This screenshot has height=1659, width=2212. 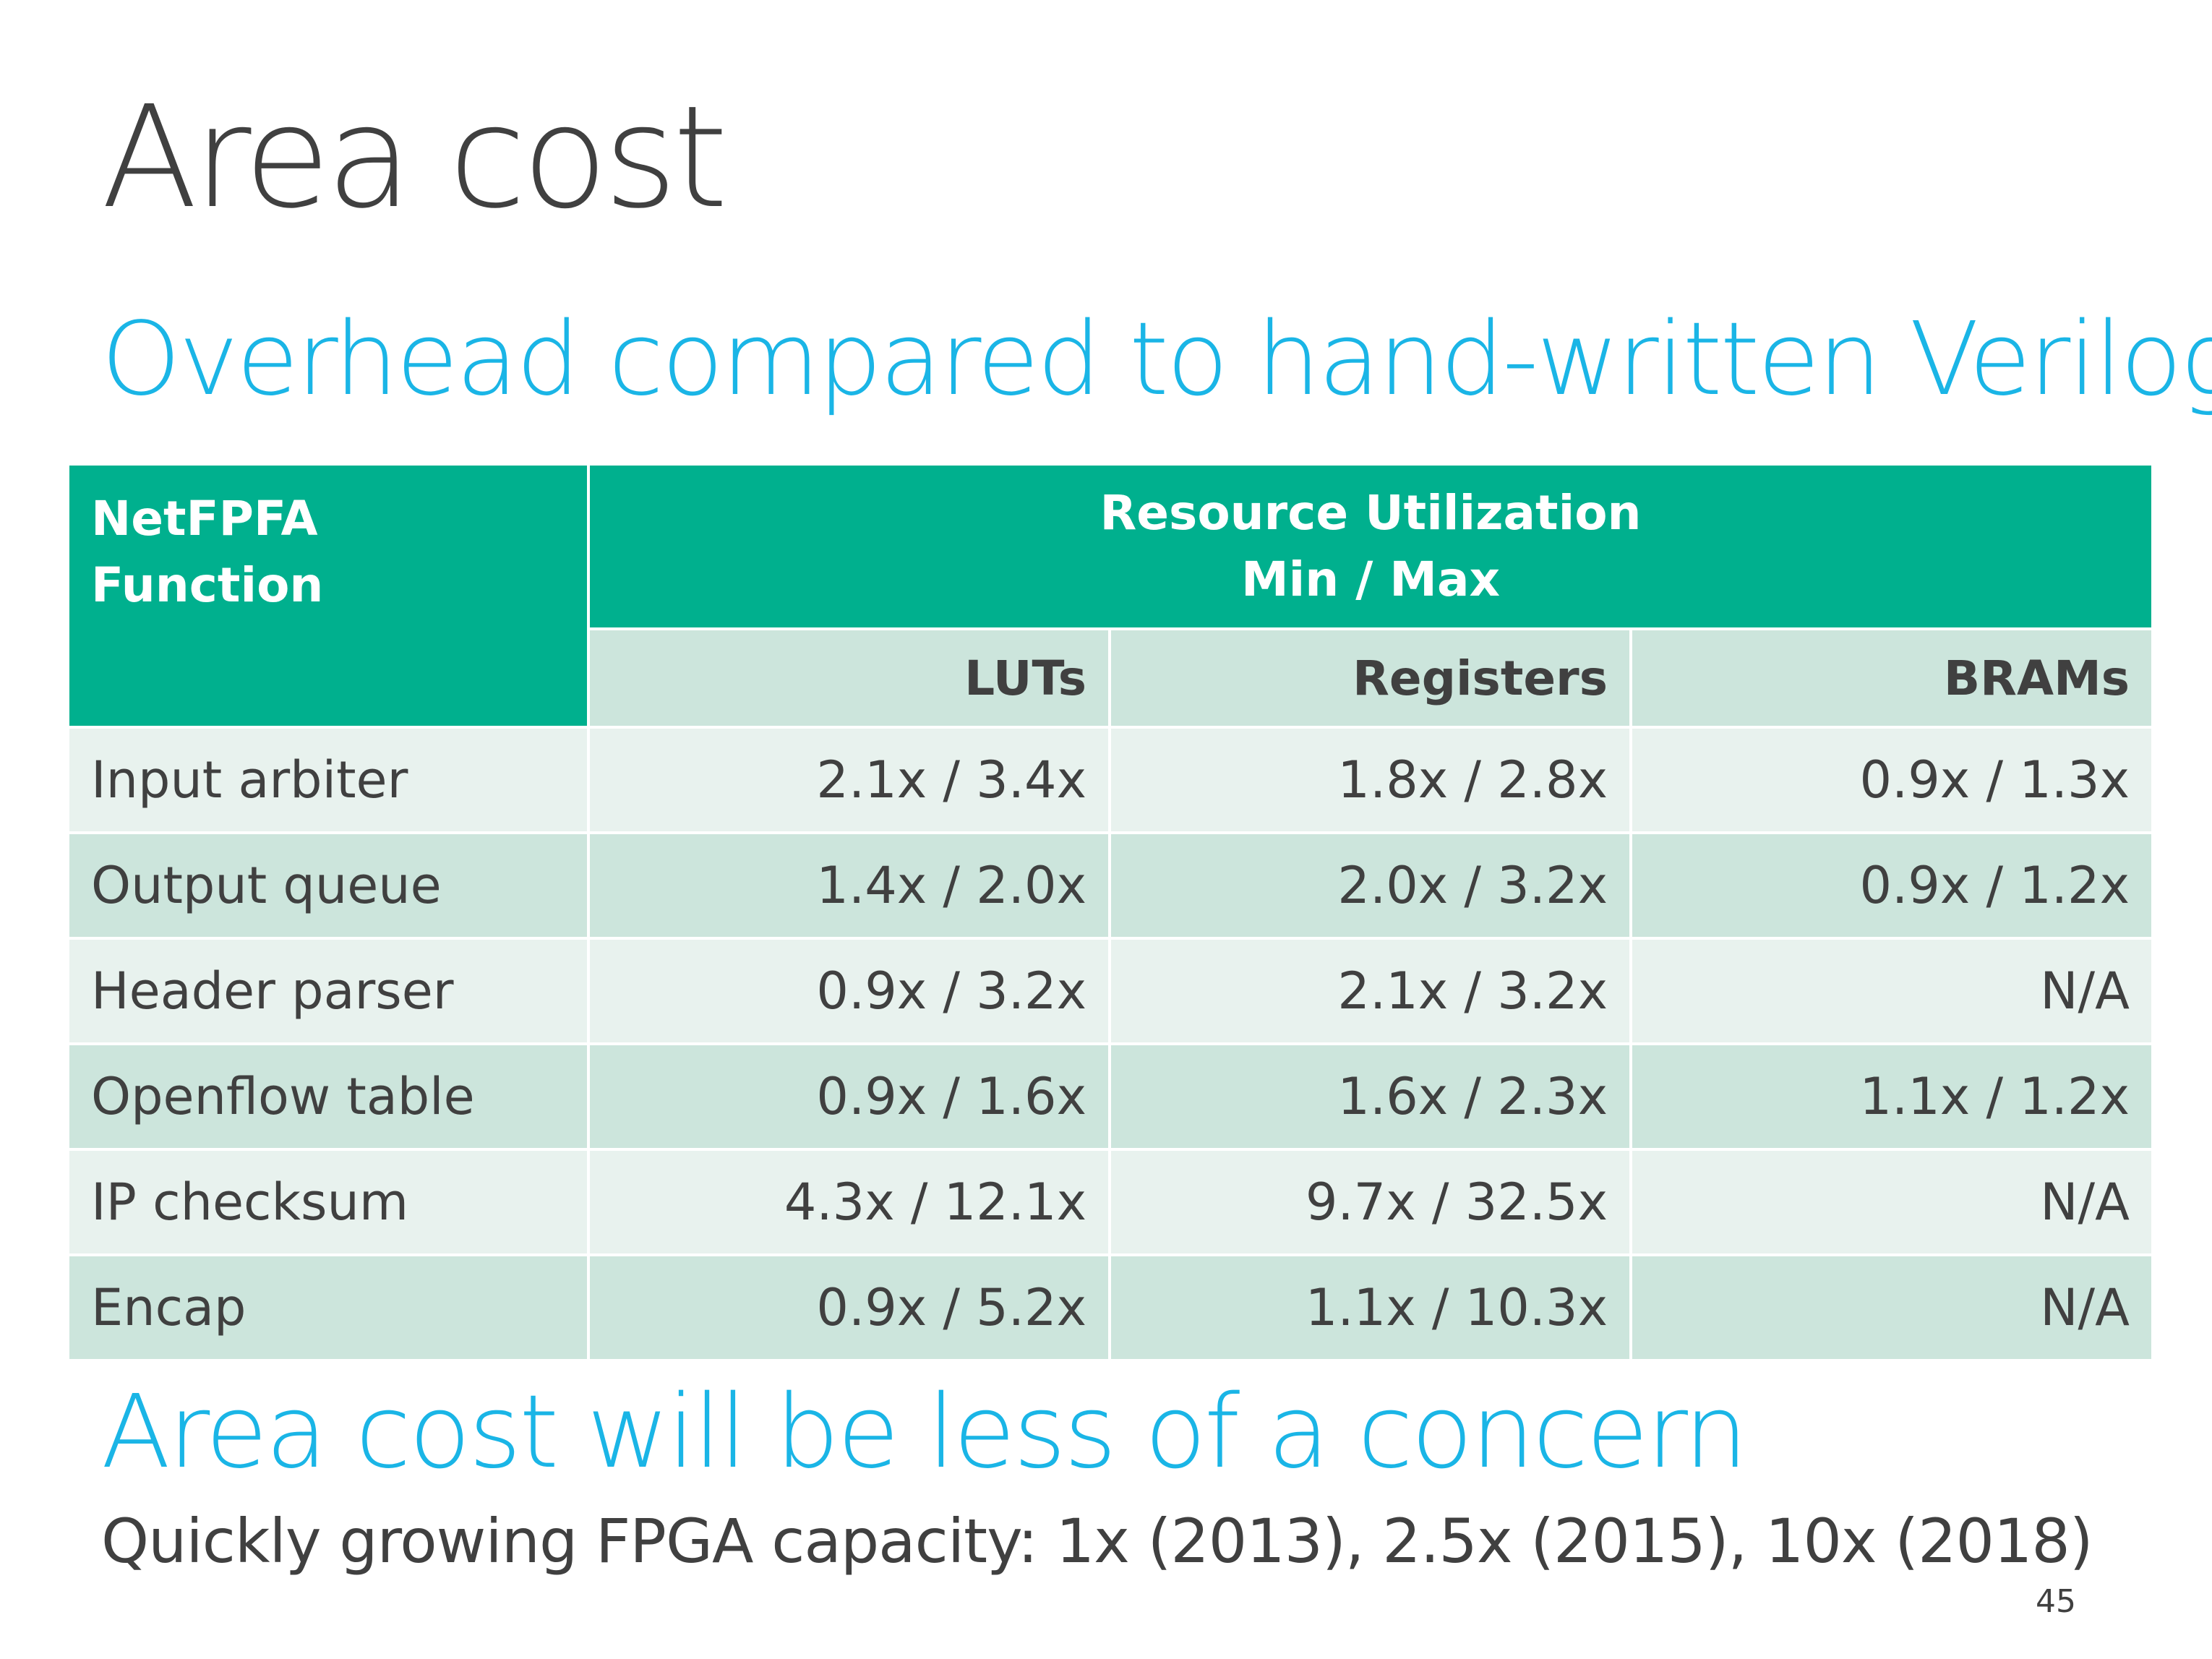 I want to click on table-subheader-row: LUTs Registers BRAMs, so click(x=1111, y=678).